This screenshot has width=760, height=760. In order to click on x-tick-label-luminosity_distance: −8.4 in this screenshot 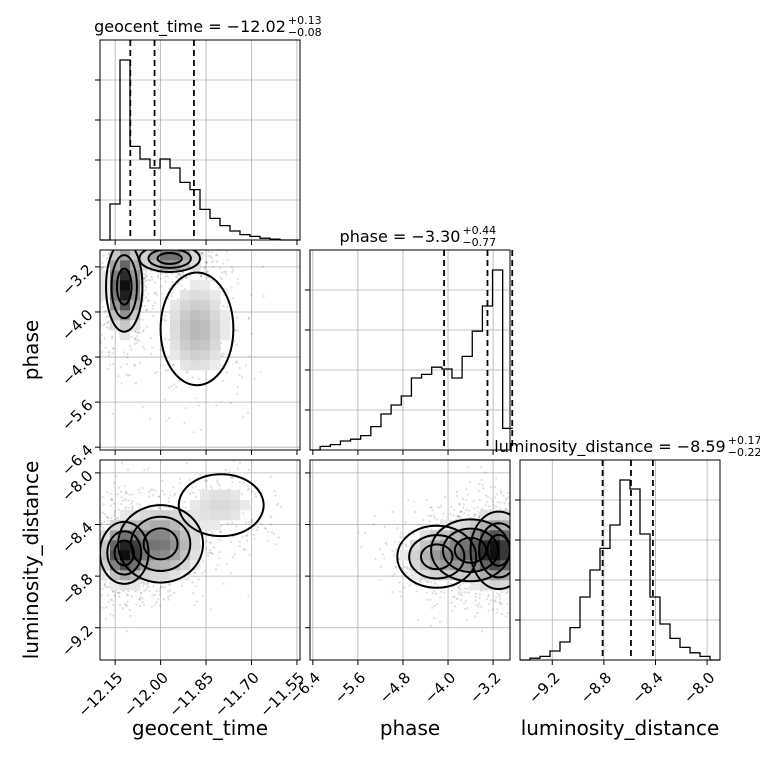, I will do `click(647, 688)`.